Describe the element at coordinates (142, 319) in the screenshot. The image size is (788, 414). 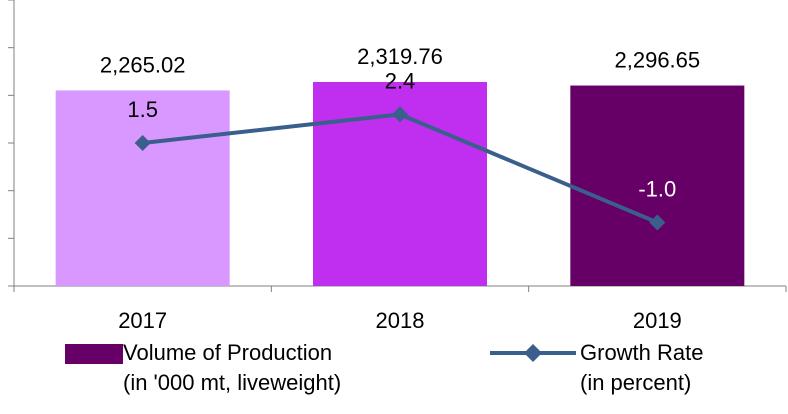
I see `x-tick-label: 2017` at that location.